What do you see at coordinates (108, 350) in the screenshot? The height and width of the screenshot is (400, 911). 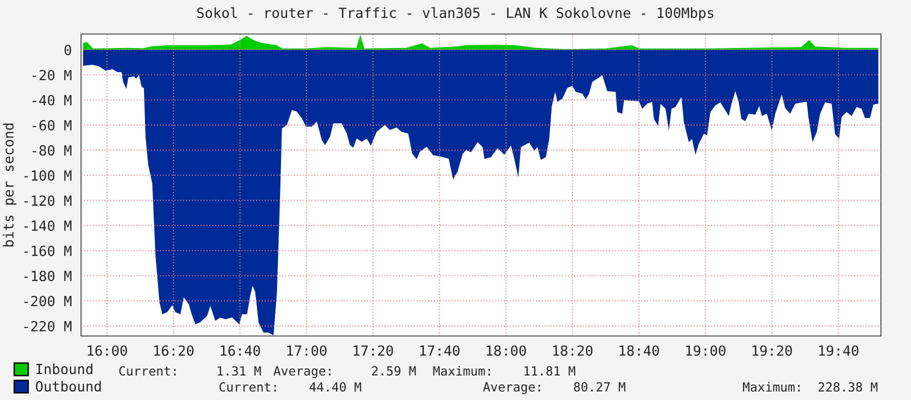 I see `x-tick-label: 16:00` at bounding box center [108, 350].